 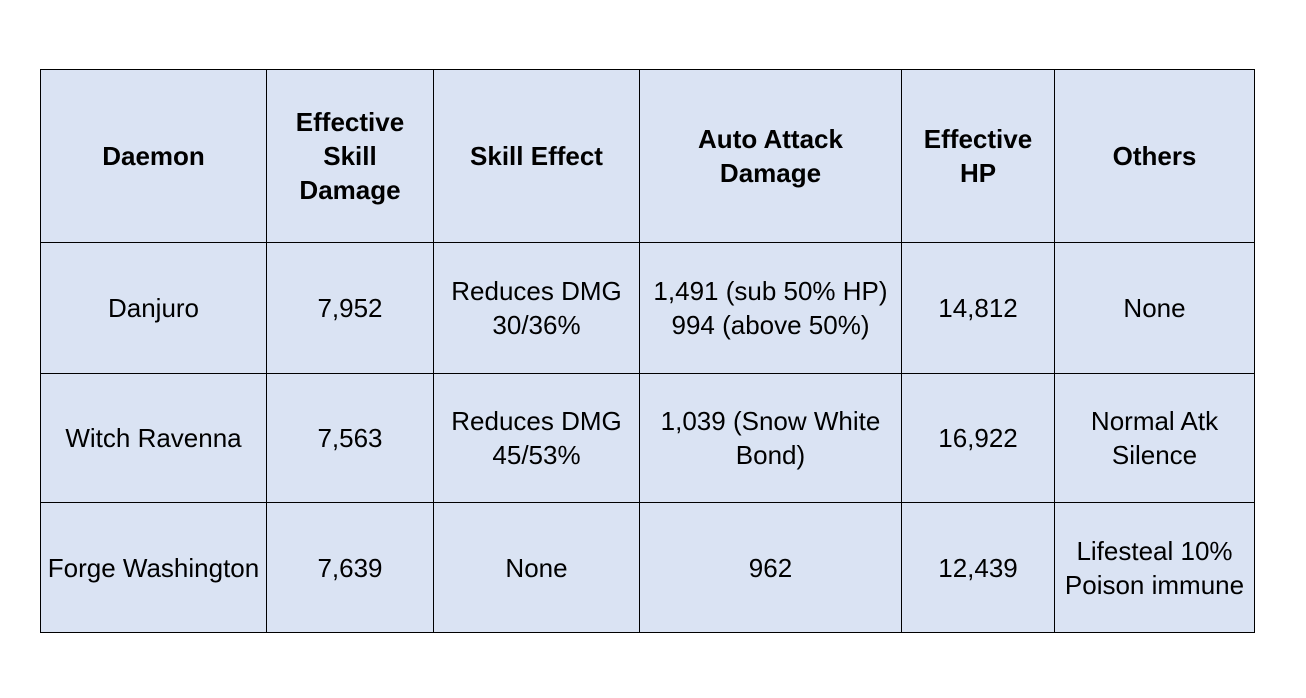 I want to click on table-cell: Lifesteal 10% Poison immune, so click(x=1154, y=567).